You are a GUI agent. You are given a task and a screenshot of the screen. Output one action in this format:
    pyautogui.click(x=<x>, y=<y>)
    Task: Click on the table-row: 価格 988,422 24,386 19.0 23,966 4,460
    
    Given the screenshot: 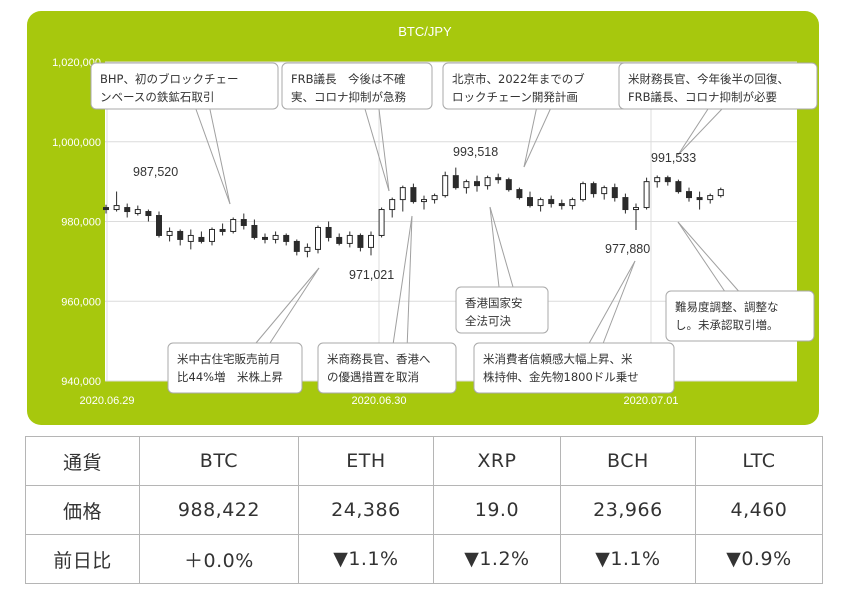 What is the action you would take?
    pyautogui.click(x=424, y=510)
    